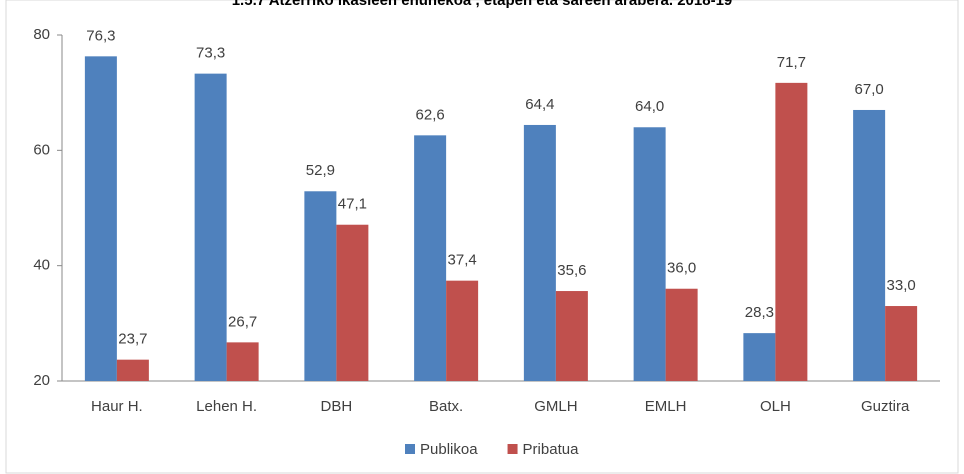 The height and width of the screenshot is (474, 964). Describe the element at coordinates (41, 380) in the screenshot. I see `y-tick-label: 20` at that location.